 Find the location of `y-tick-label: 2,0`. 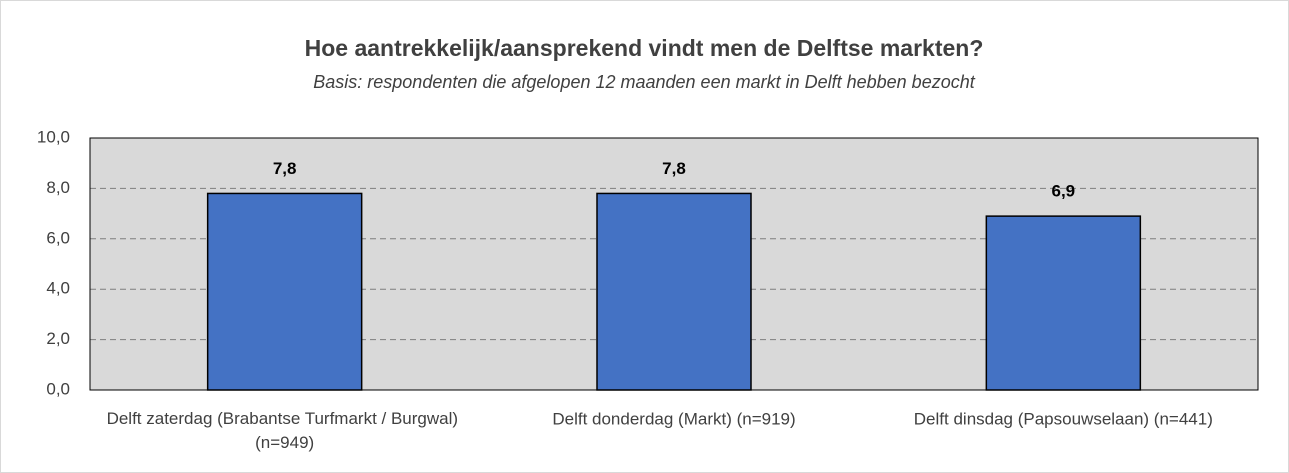

y-tick-label: 2,0 is located at coordinates (58, 338).